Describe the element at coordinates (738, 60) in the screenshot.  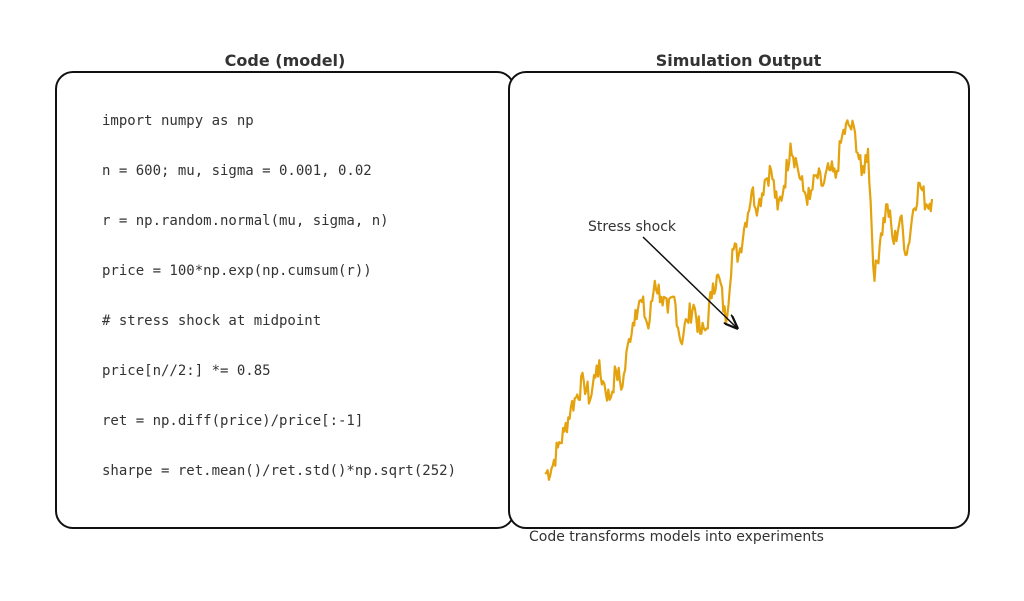
I see `output-panel-title: Simulation Output` at that location.